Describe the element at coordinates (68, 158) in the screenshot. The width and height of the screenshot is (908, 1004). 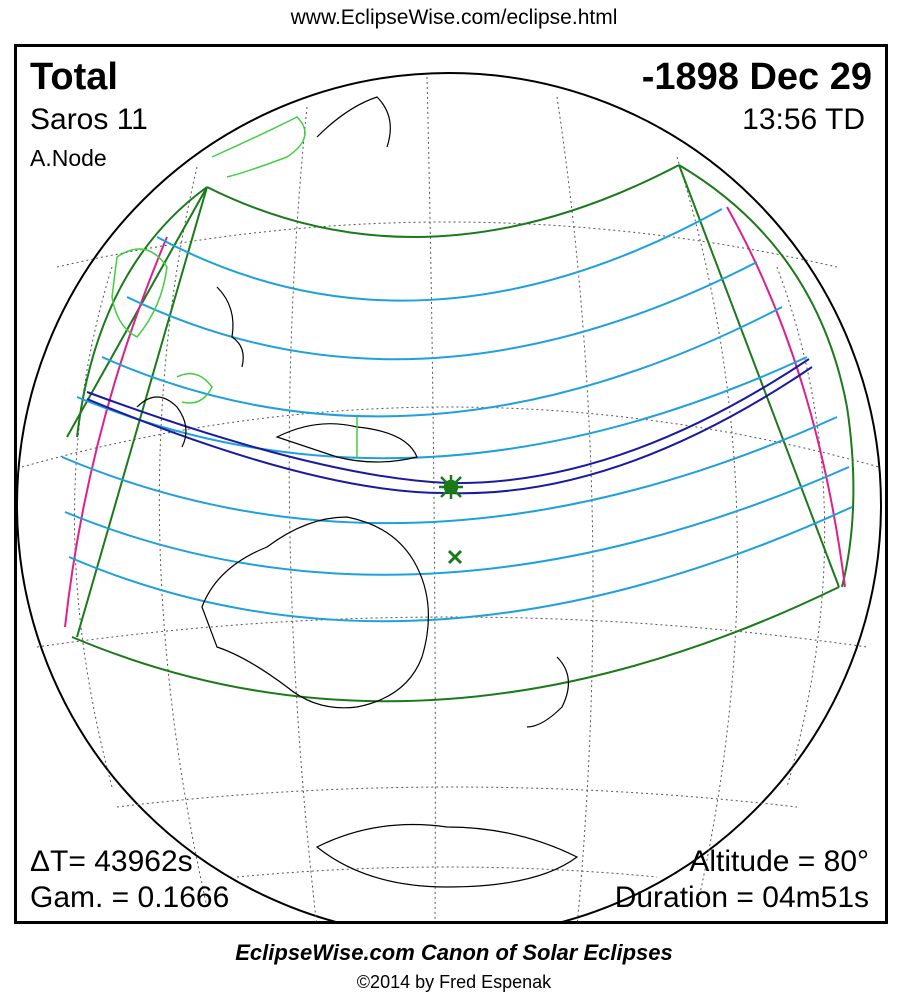
I see `node-label: A.Node` at that location.